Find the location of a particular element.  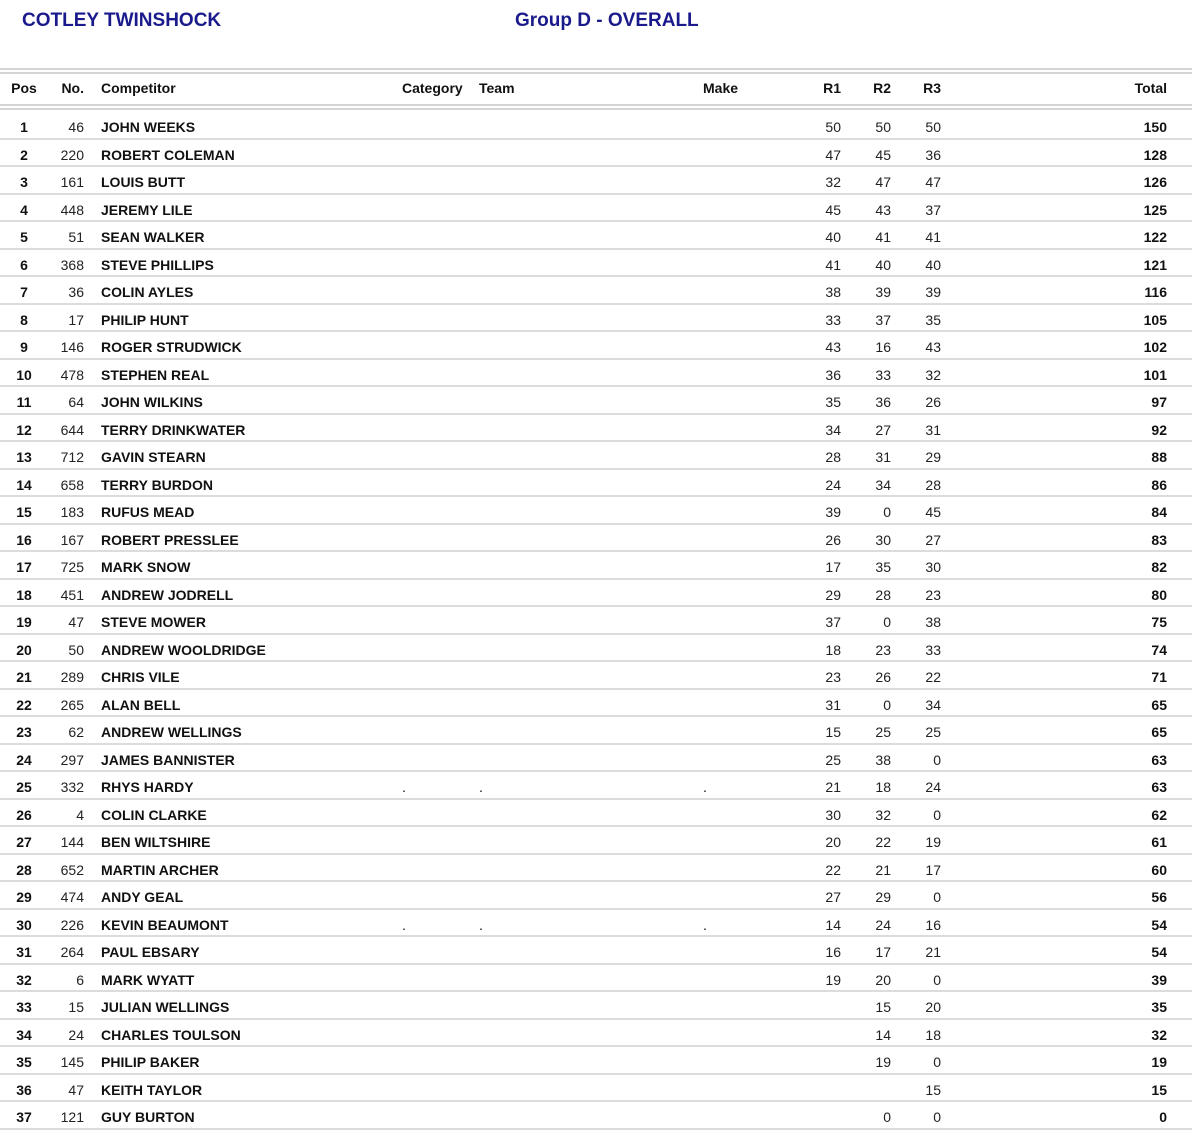

cell-competitor: GUY BURTON is located at coordinates (148, 1117).